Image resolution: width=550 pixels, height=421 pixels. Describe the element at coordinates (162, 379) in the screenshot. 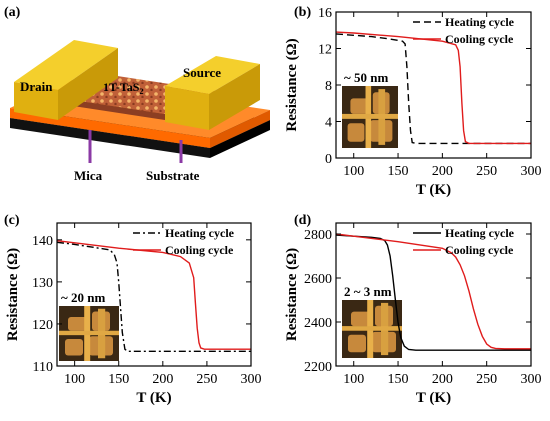

I see `x-tick-label-c-200: 200` at that location.